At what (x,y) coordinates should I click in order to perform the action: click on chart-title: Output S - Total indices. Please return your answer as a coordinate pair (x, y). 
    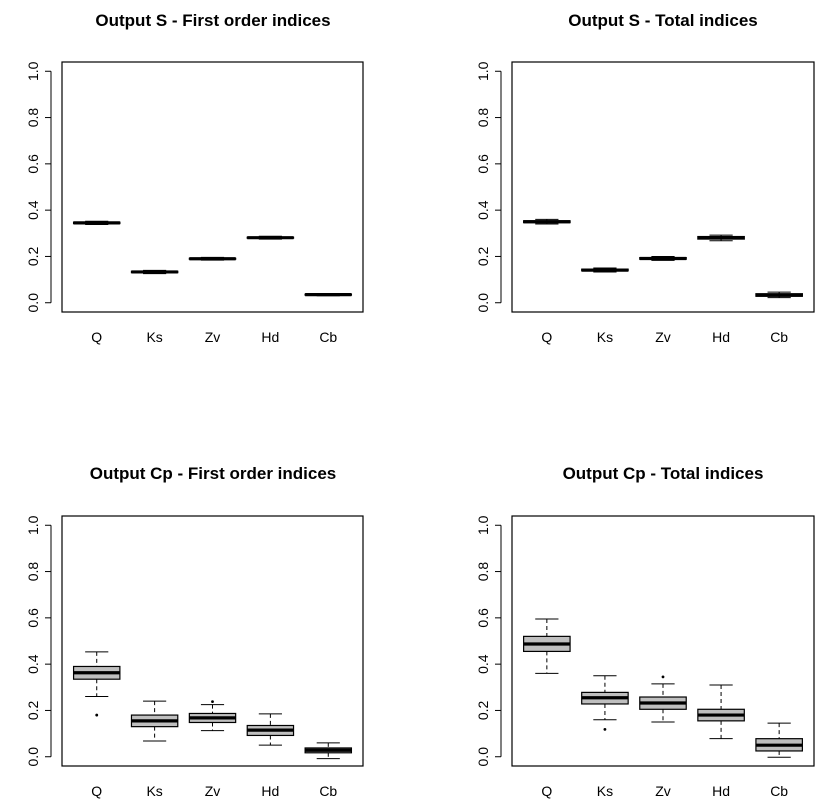
    Looking at the image, I should click on (663, 20).